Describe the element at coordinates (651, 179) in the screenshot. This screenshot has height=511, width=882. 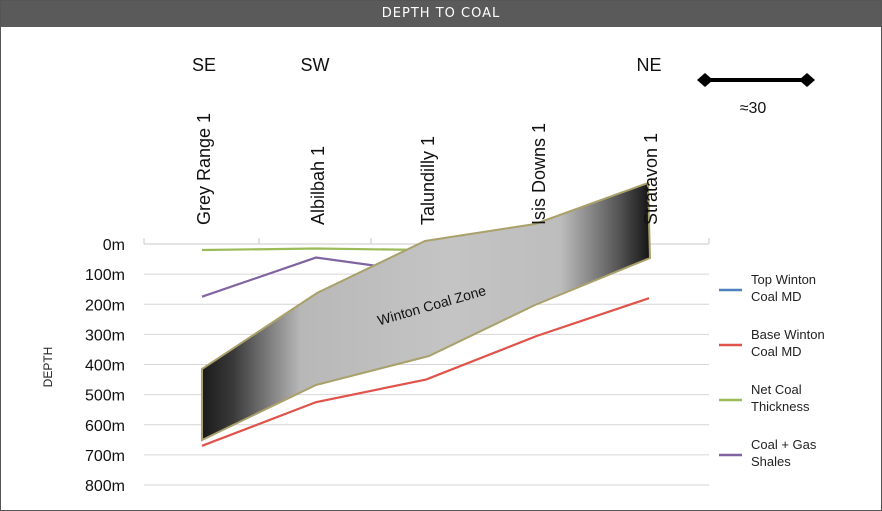
I see `well-label: Stratavon 1` at that location.